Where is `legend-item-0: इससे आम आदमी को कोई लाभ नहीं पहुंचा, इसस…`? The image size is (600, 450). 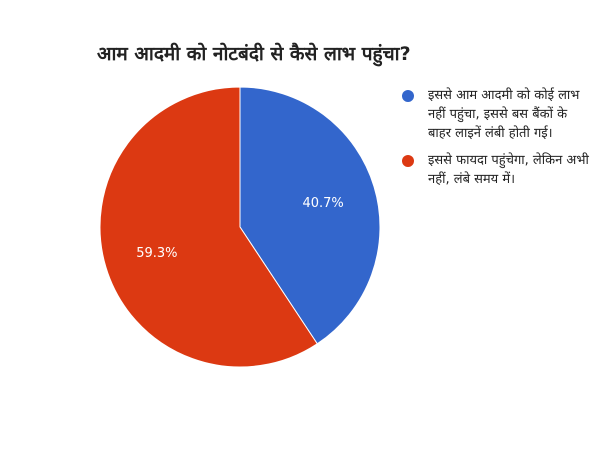
legend-item-0: इससे आम आदमी को कोई लाभ नहीं पहुंचा, इसस… is located at coordinates (495, 114).